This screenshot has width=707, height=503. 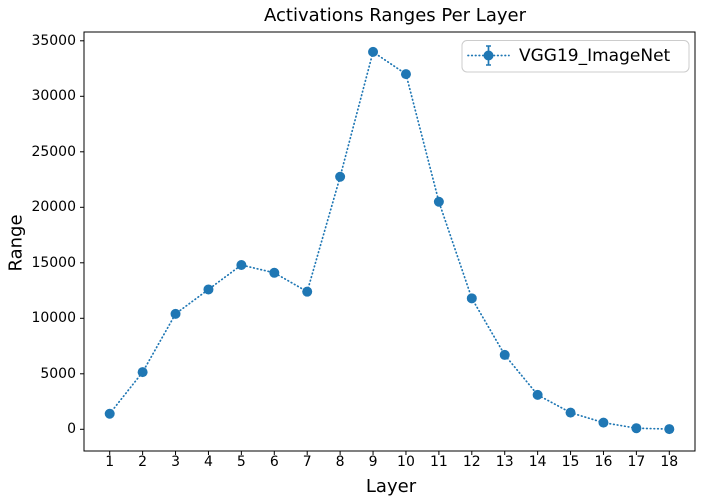 I want to click on x-tick-label: 16, so click(x=603, y=462).